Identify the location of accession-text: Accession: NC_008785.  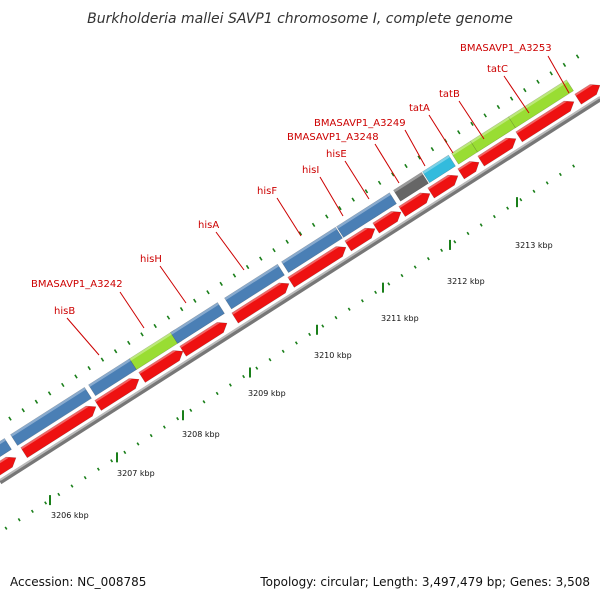
(78, 582).